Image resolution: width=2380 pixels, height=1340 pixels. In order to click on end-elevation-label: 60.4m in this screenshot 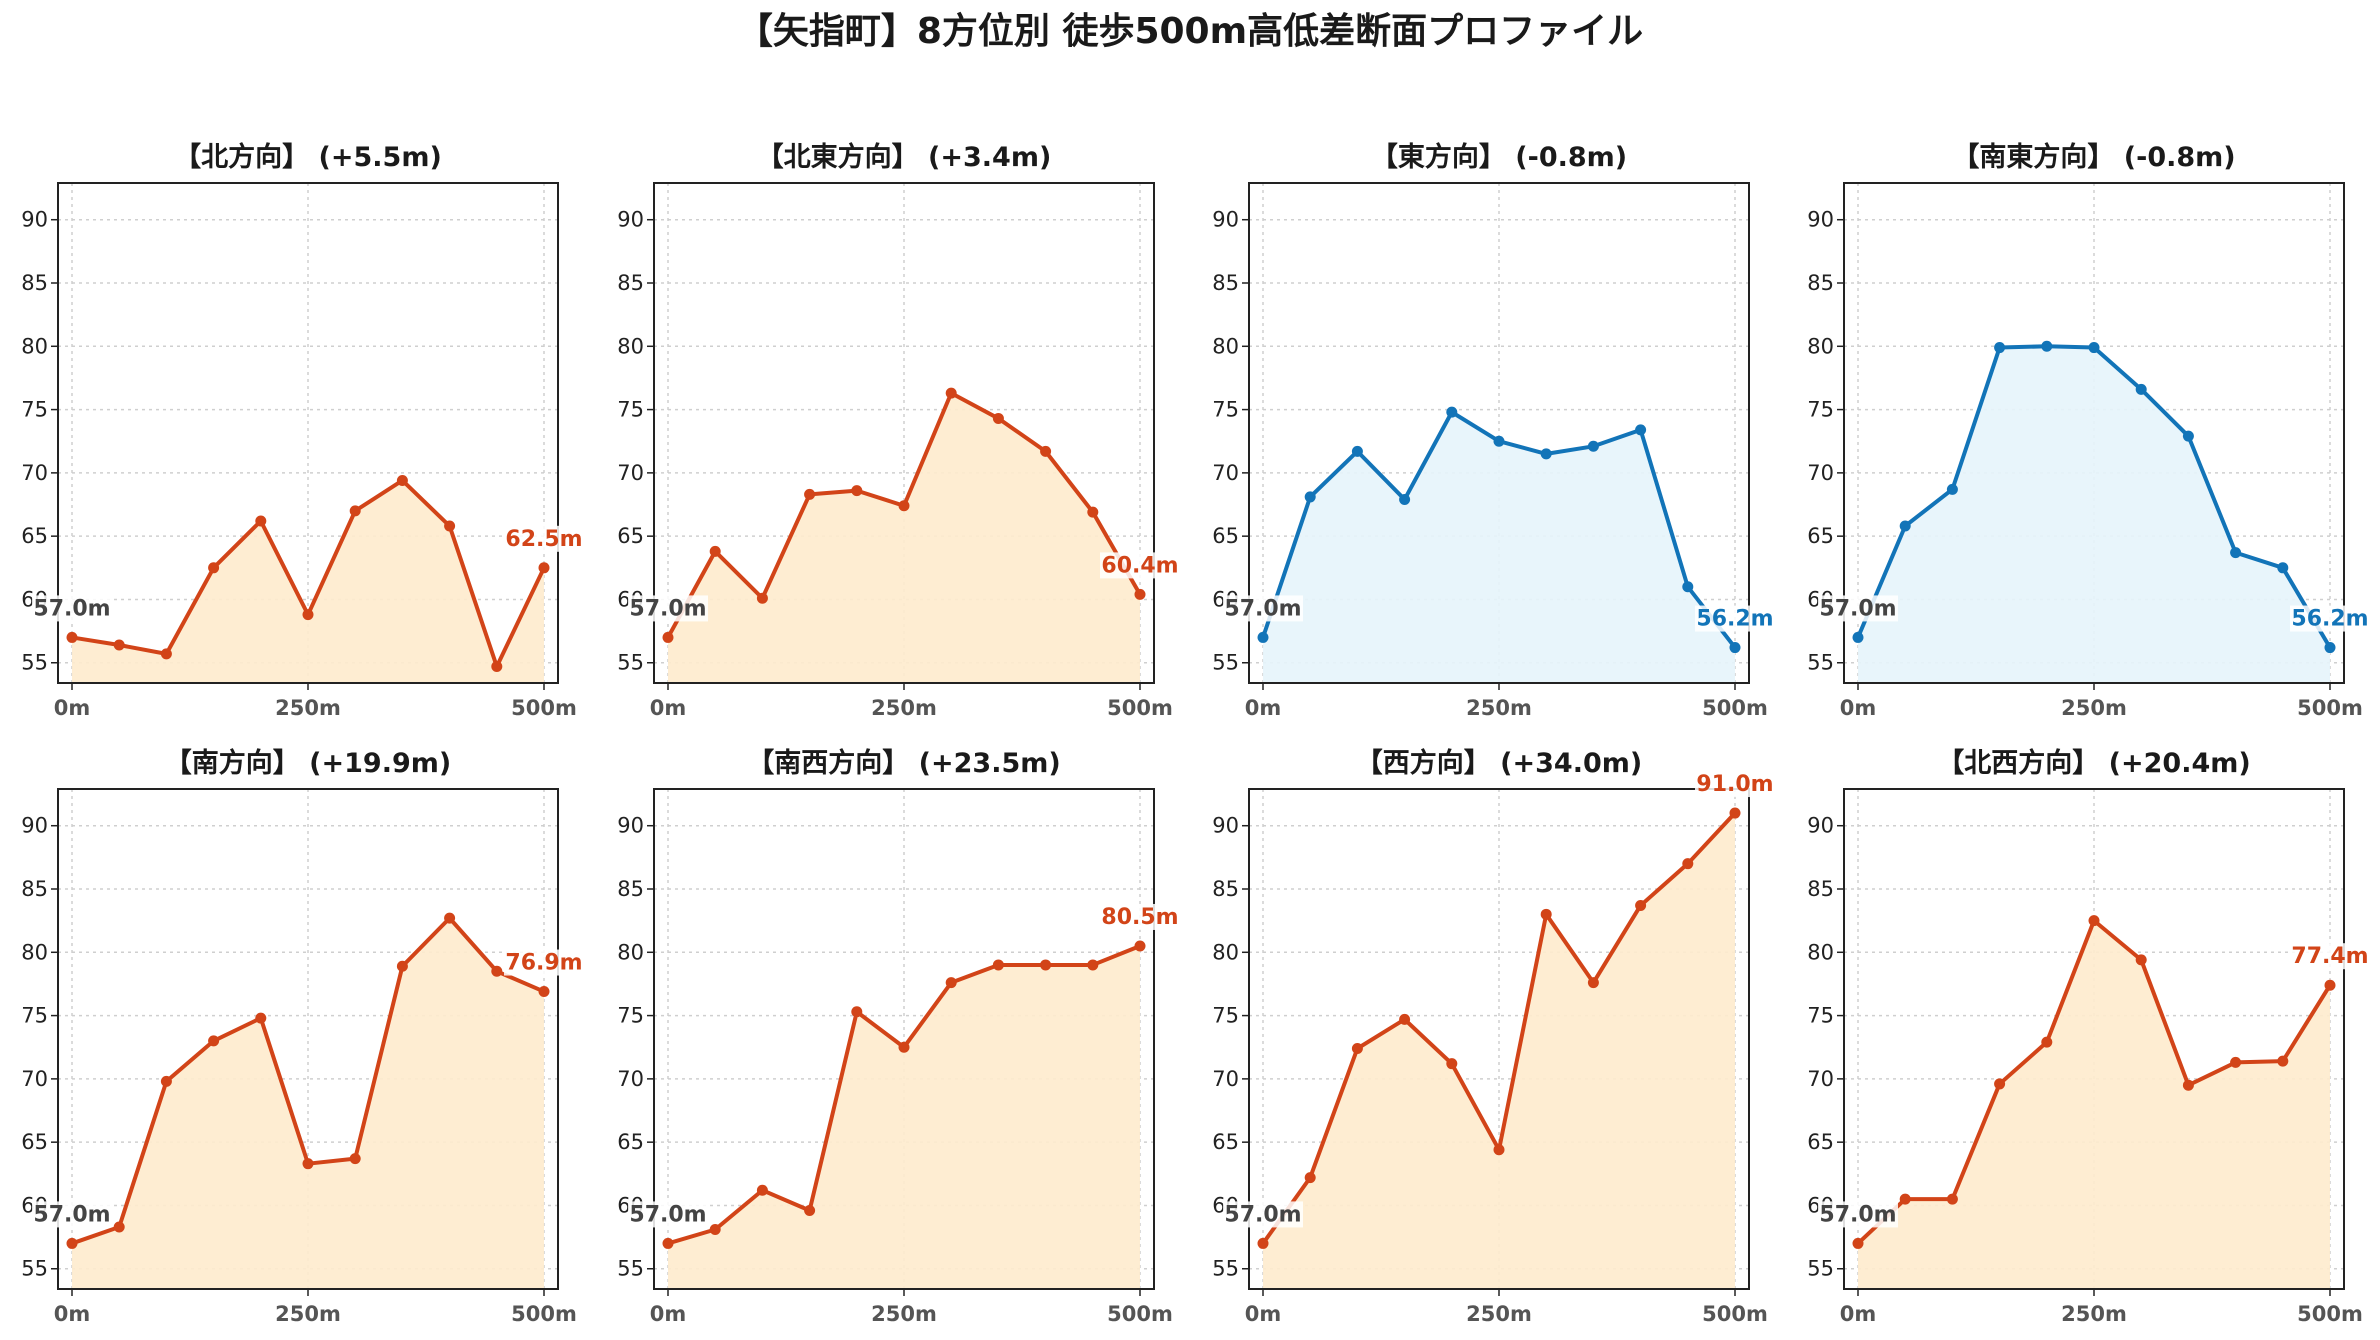, I will do `click(1139, 565)`.